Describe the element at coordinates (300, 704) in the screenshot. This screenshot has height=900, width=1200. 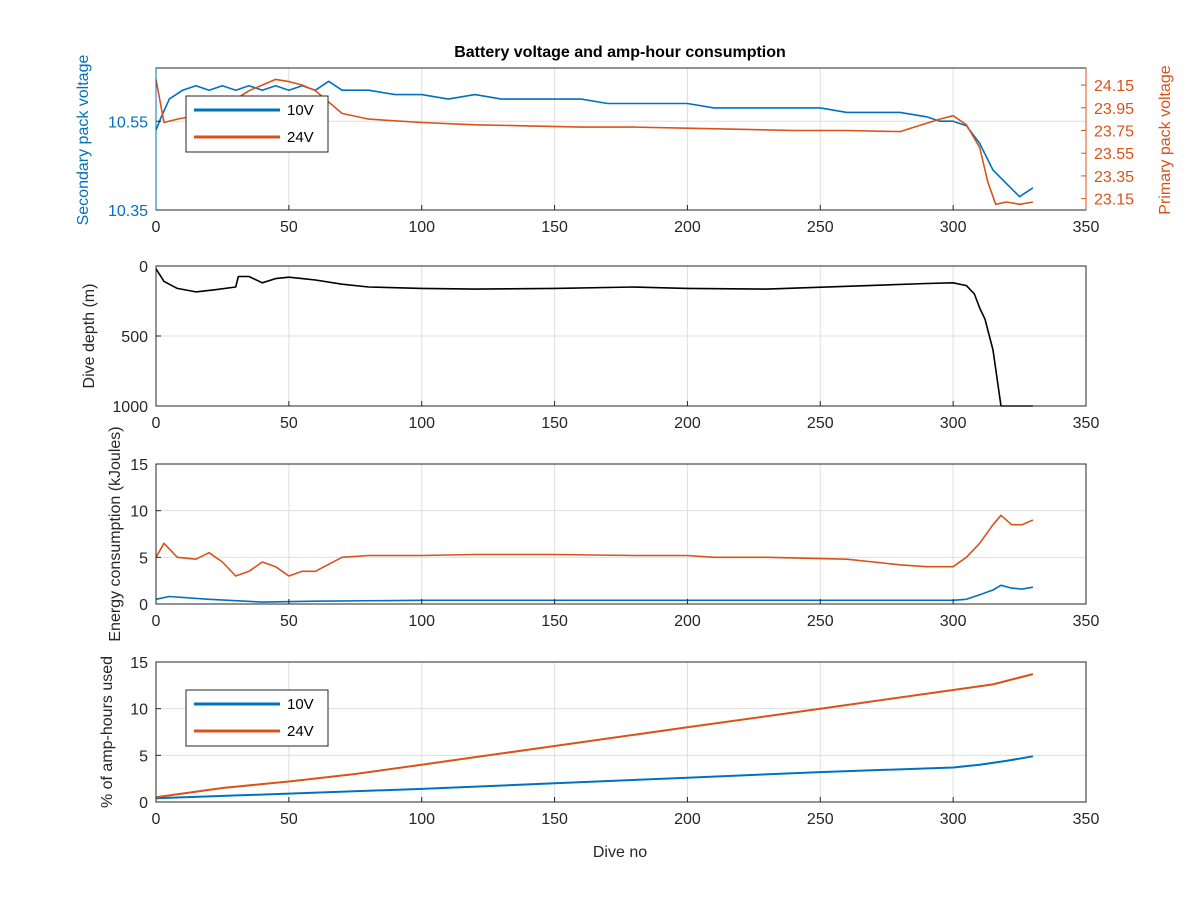
I see `legend-label-10v-bottom: 10V` at that location.